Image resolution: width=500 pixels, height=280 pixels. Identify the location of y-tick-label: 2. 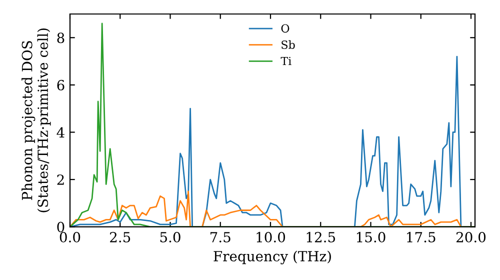
(60, 179).